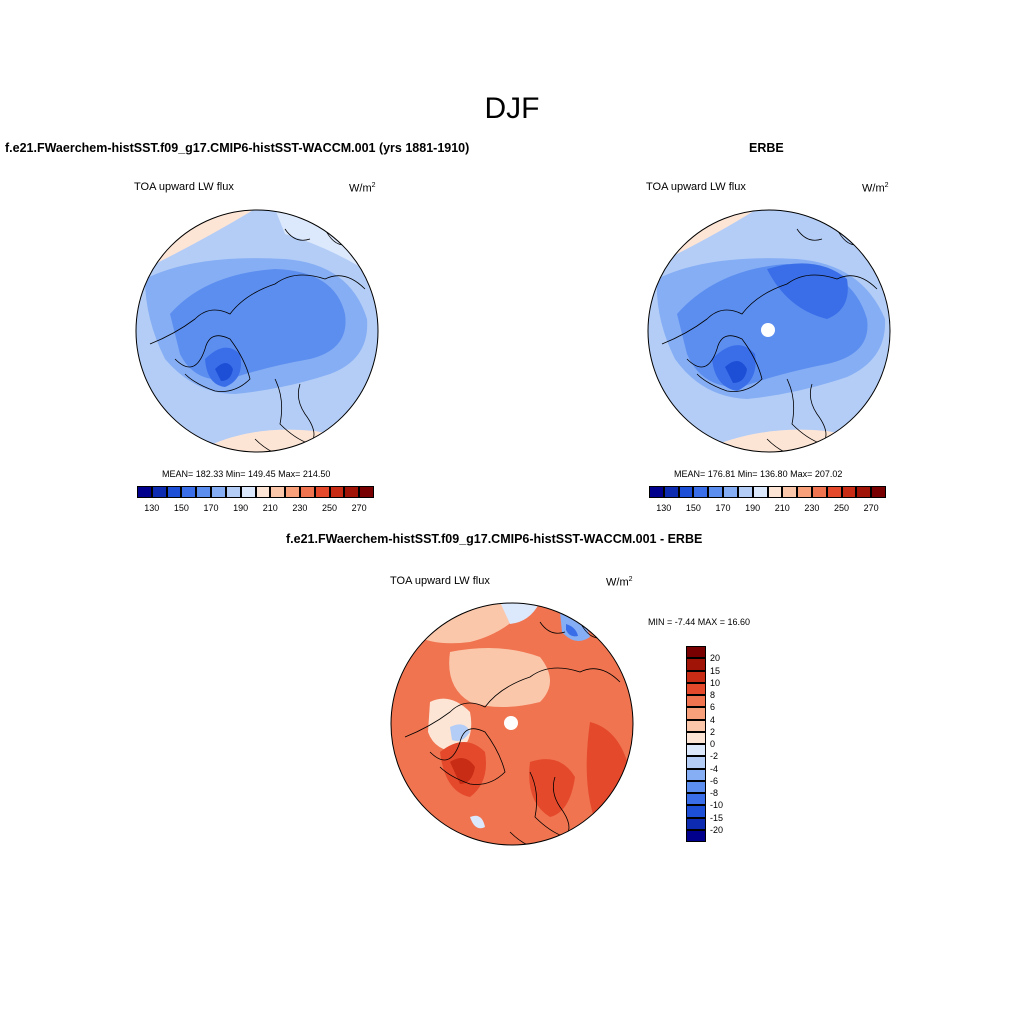  What do you see at coordinates (246, 474) in the screenshot?
I see `panel-model-stats: MEAN= 182.33 Min= 149.45 Max= 214.50` at bounding box center [246, 474].